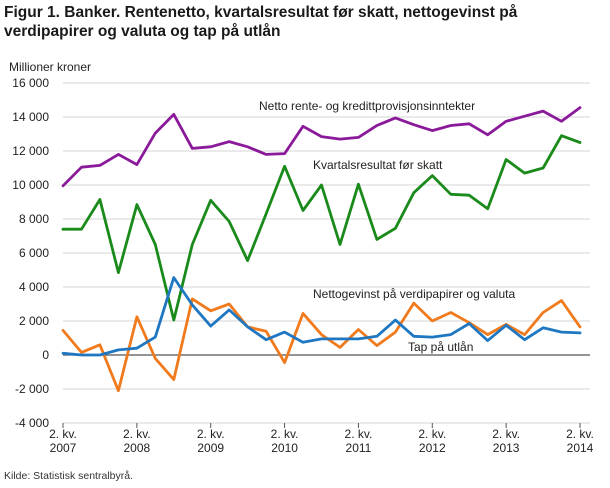 The width and height of the screenshot is (610, 488). What do you see at coordinates (440, 347) in the screenshot?
I see `annotation-tap-pa-utlan: Tap på utlån` at bounding box center [440, 347].